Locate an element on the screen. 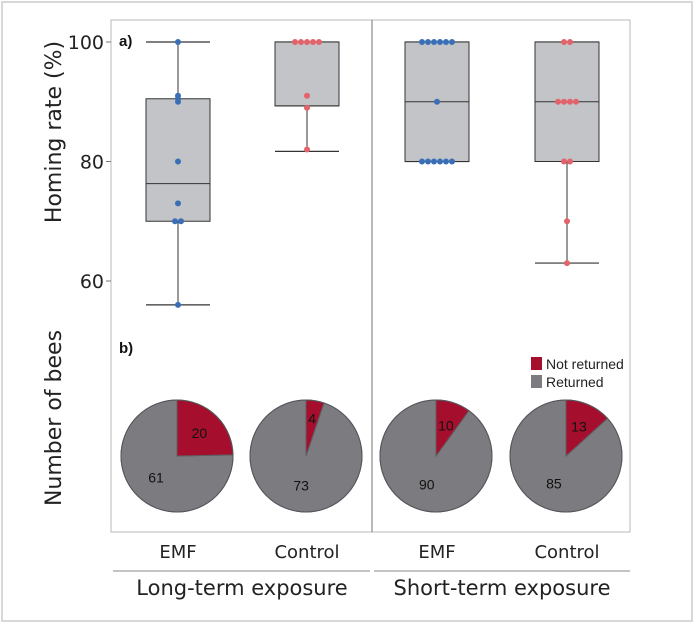 The image size is (695, 624). category-label-st-emf: EMF is located at coordinates (436, 552).